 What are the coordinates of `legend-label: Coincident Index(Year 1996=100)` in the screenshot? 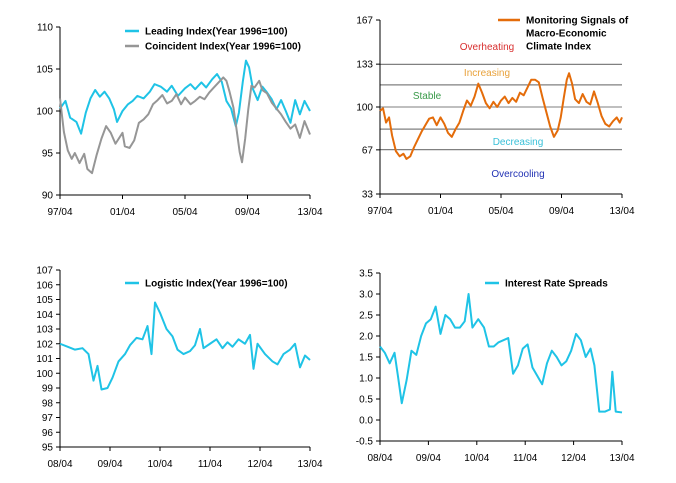 It's located at (223, 47).